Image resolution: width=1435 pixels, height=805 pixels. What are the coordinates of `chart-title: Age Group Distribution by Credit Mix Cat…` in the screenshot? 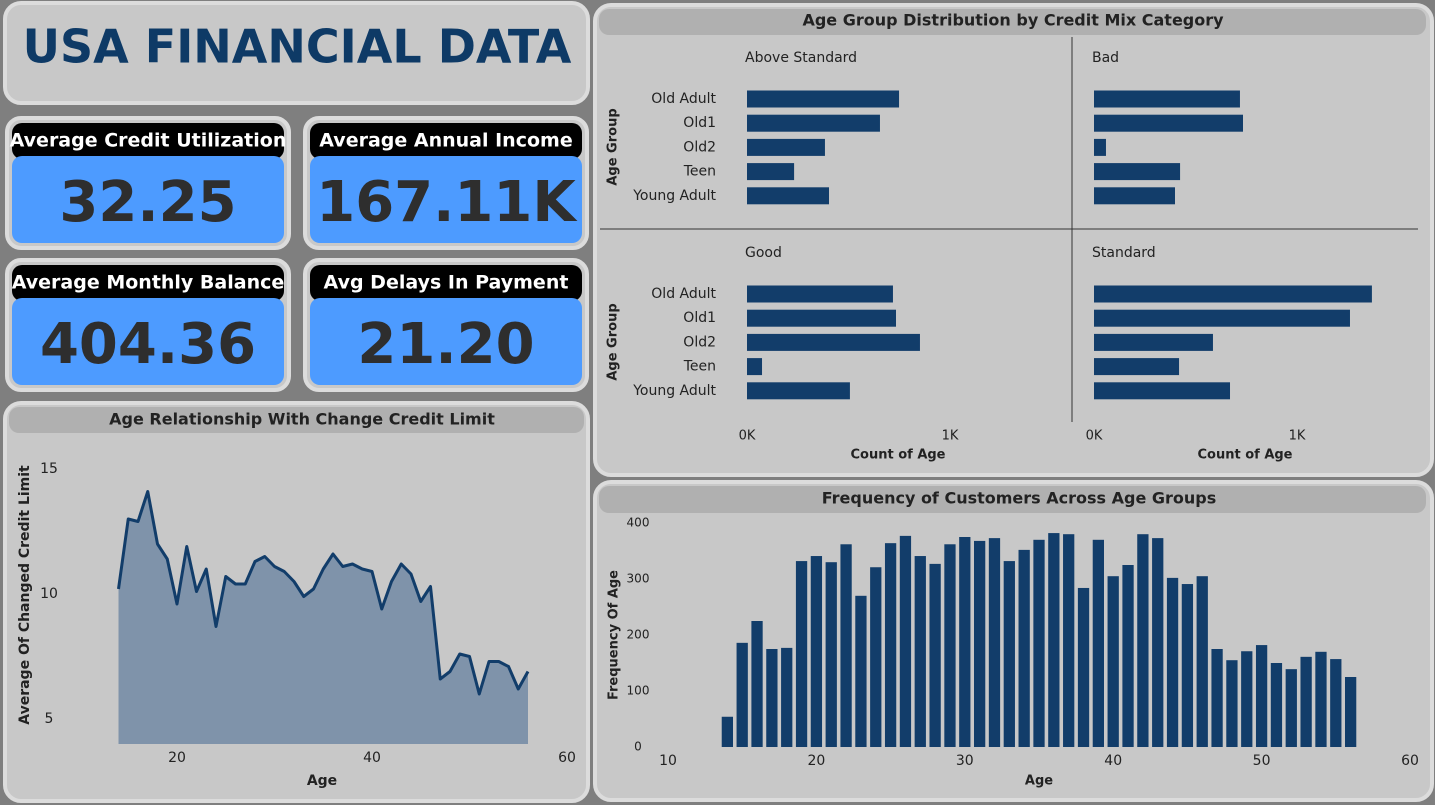 It's located at (1013, 20).